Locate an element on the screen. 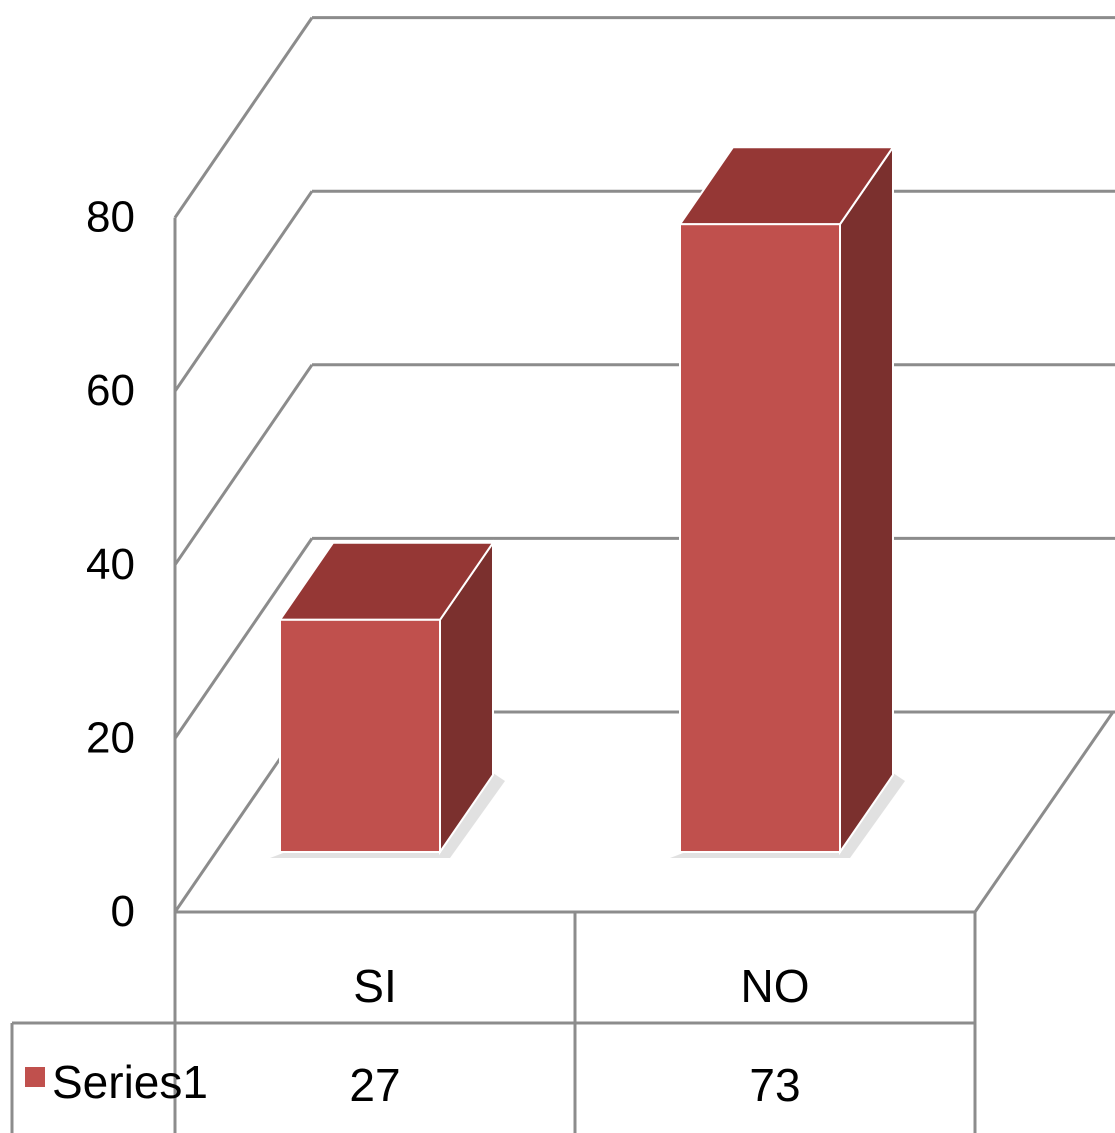  y-axis-ticks: 0 20 40 60 80 is located at coordinates (110, 564).